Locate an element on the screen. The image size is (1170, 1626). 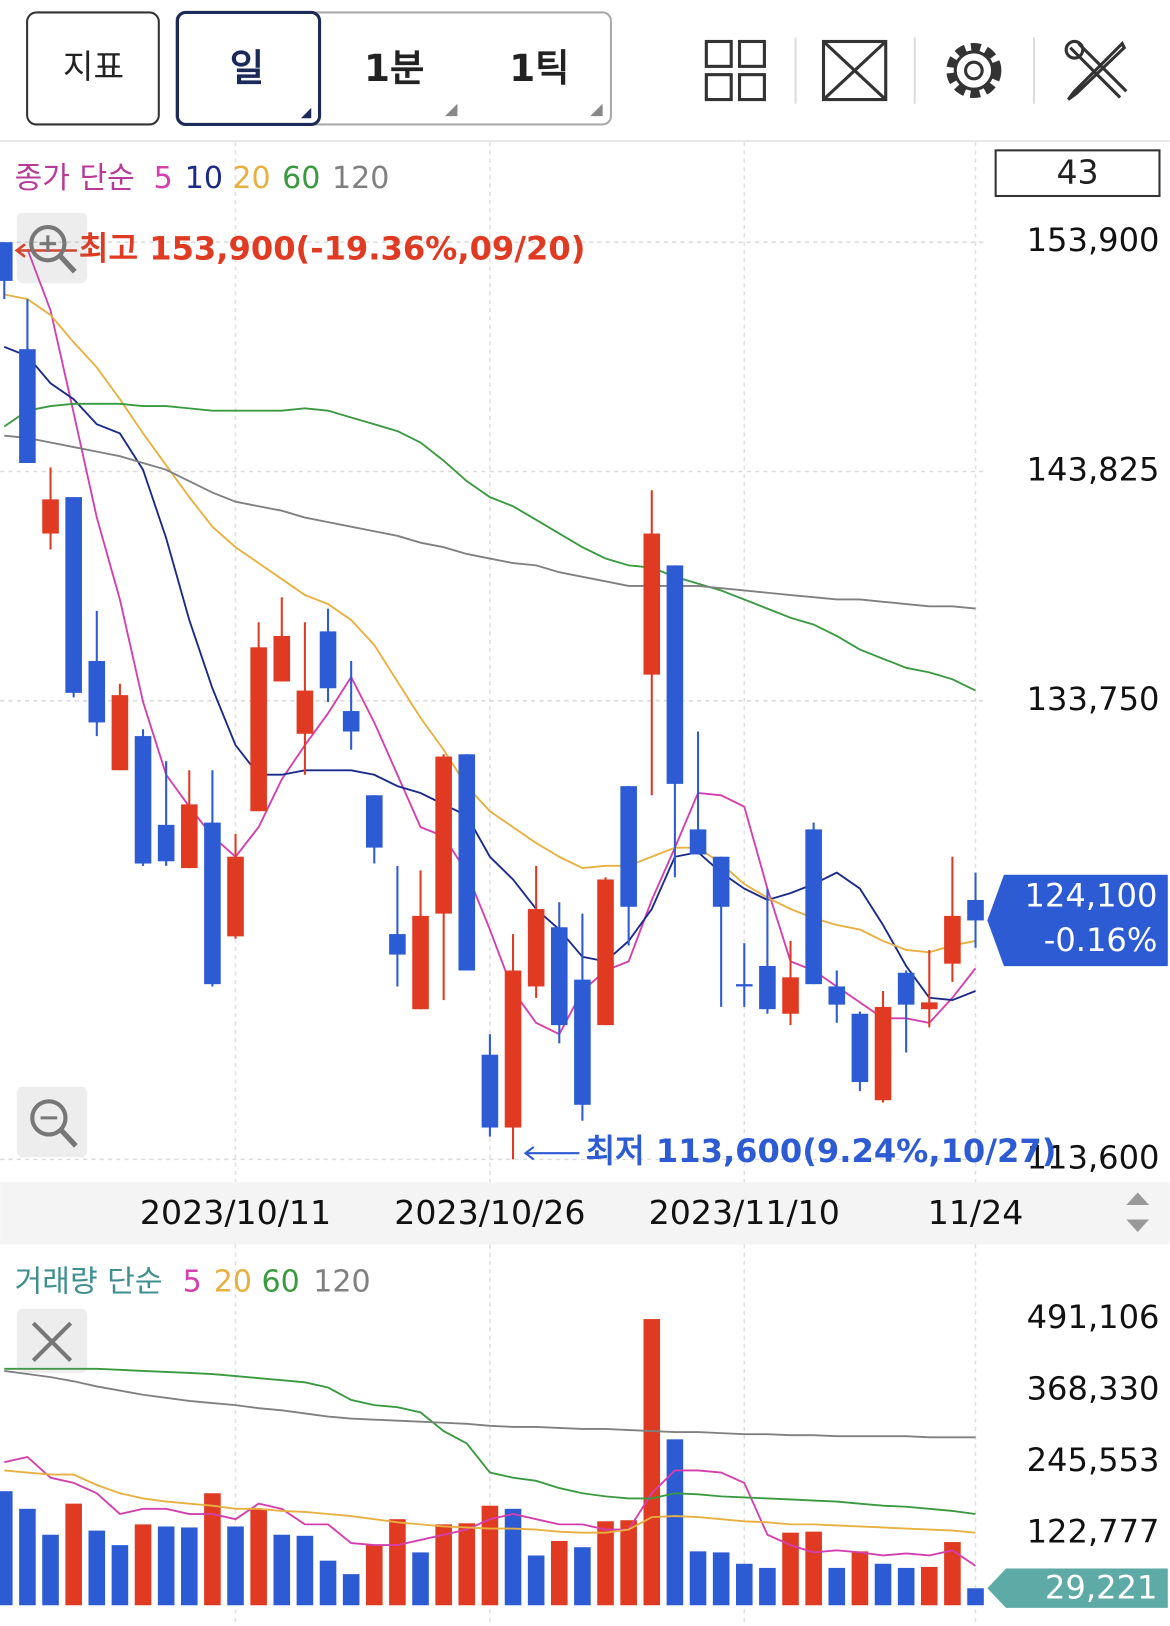
y-tick-label: 143,825 is located at coordinates (1093, 470).